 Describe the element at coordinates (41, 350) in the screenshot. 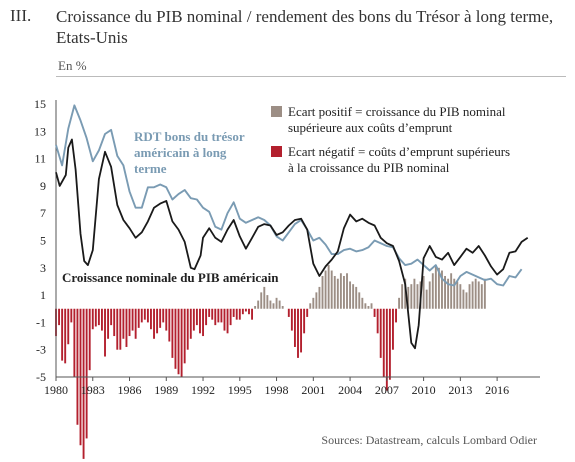

I see `y-tick-label: -3` at that location.